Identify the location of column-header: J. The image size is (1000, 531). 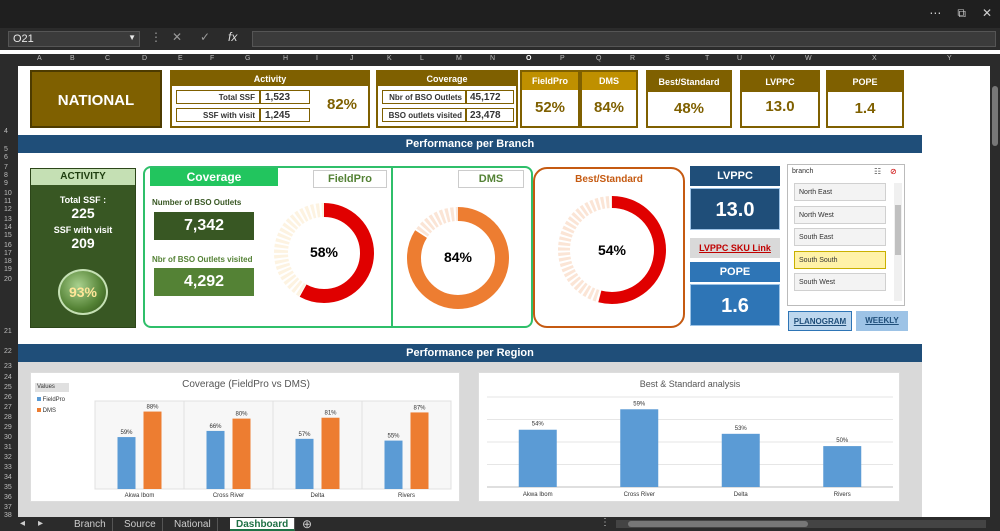
(352, 58).